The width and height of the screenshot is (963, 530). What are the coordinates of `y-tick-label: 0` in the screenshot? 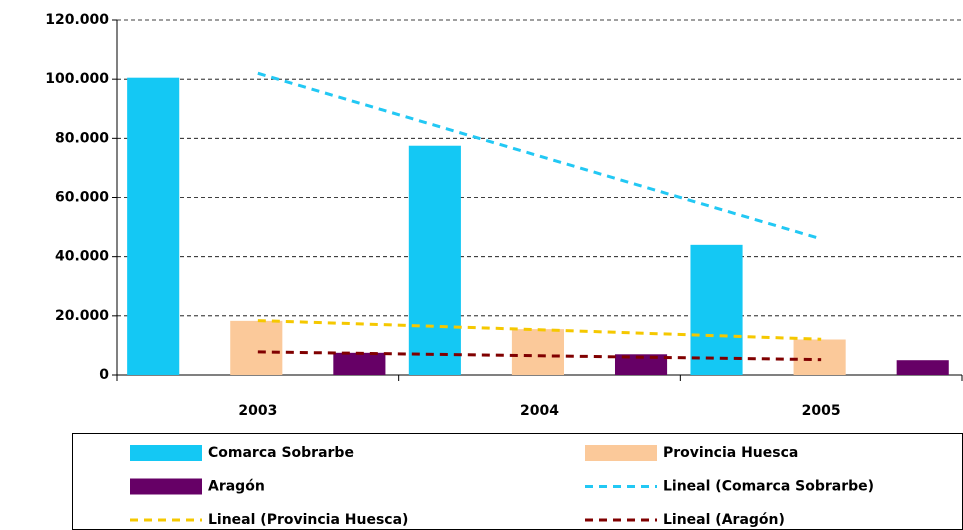 It's located at (104, 375).